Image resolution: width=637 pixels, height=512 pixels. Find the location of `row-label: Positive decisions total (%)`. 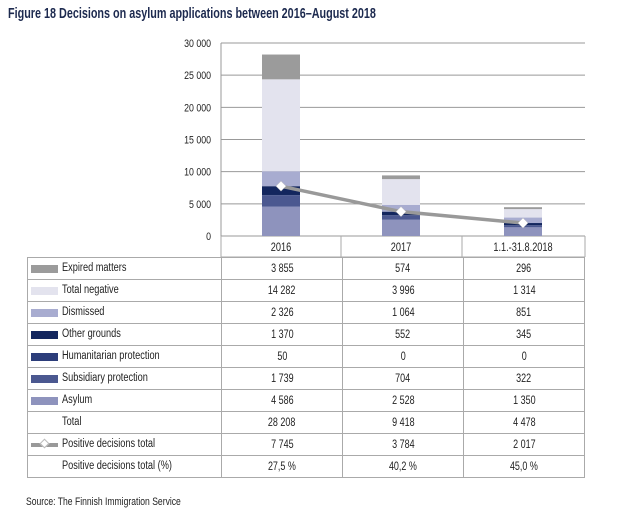

row-label: Positive decisions total (%) is located at coordinates (117, 466).